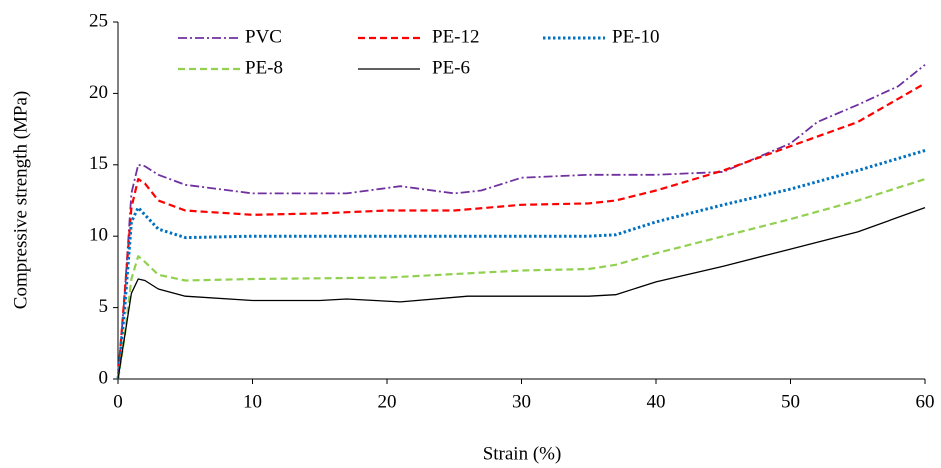  I want to click on x-tick-label: 50, so click(790, 401).